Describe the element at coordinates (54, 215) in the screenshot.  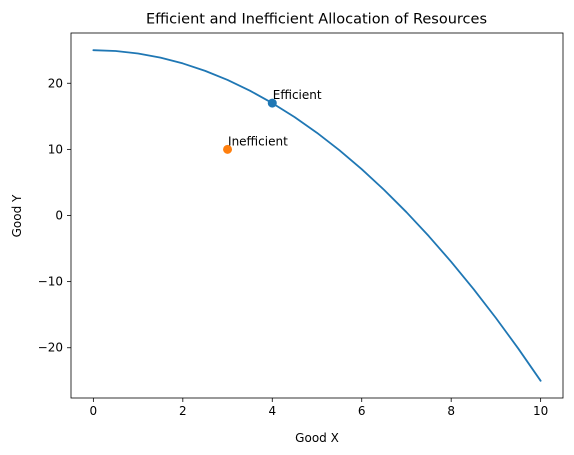
I see `y-axis: −20 −10 0 10 20` at that location.